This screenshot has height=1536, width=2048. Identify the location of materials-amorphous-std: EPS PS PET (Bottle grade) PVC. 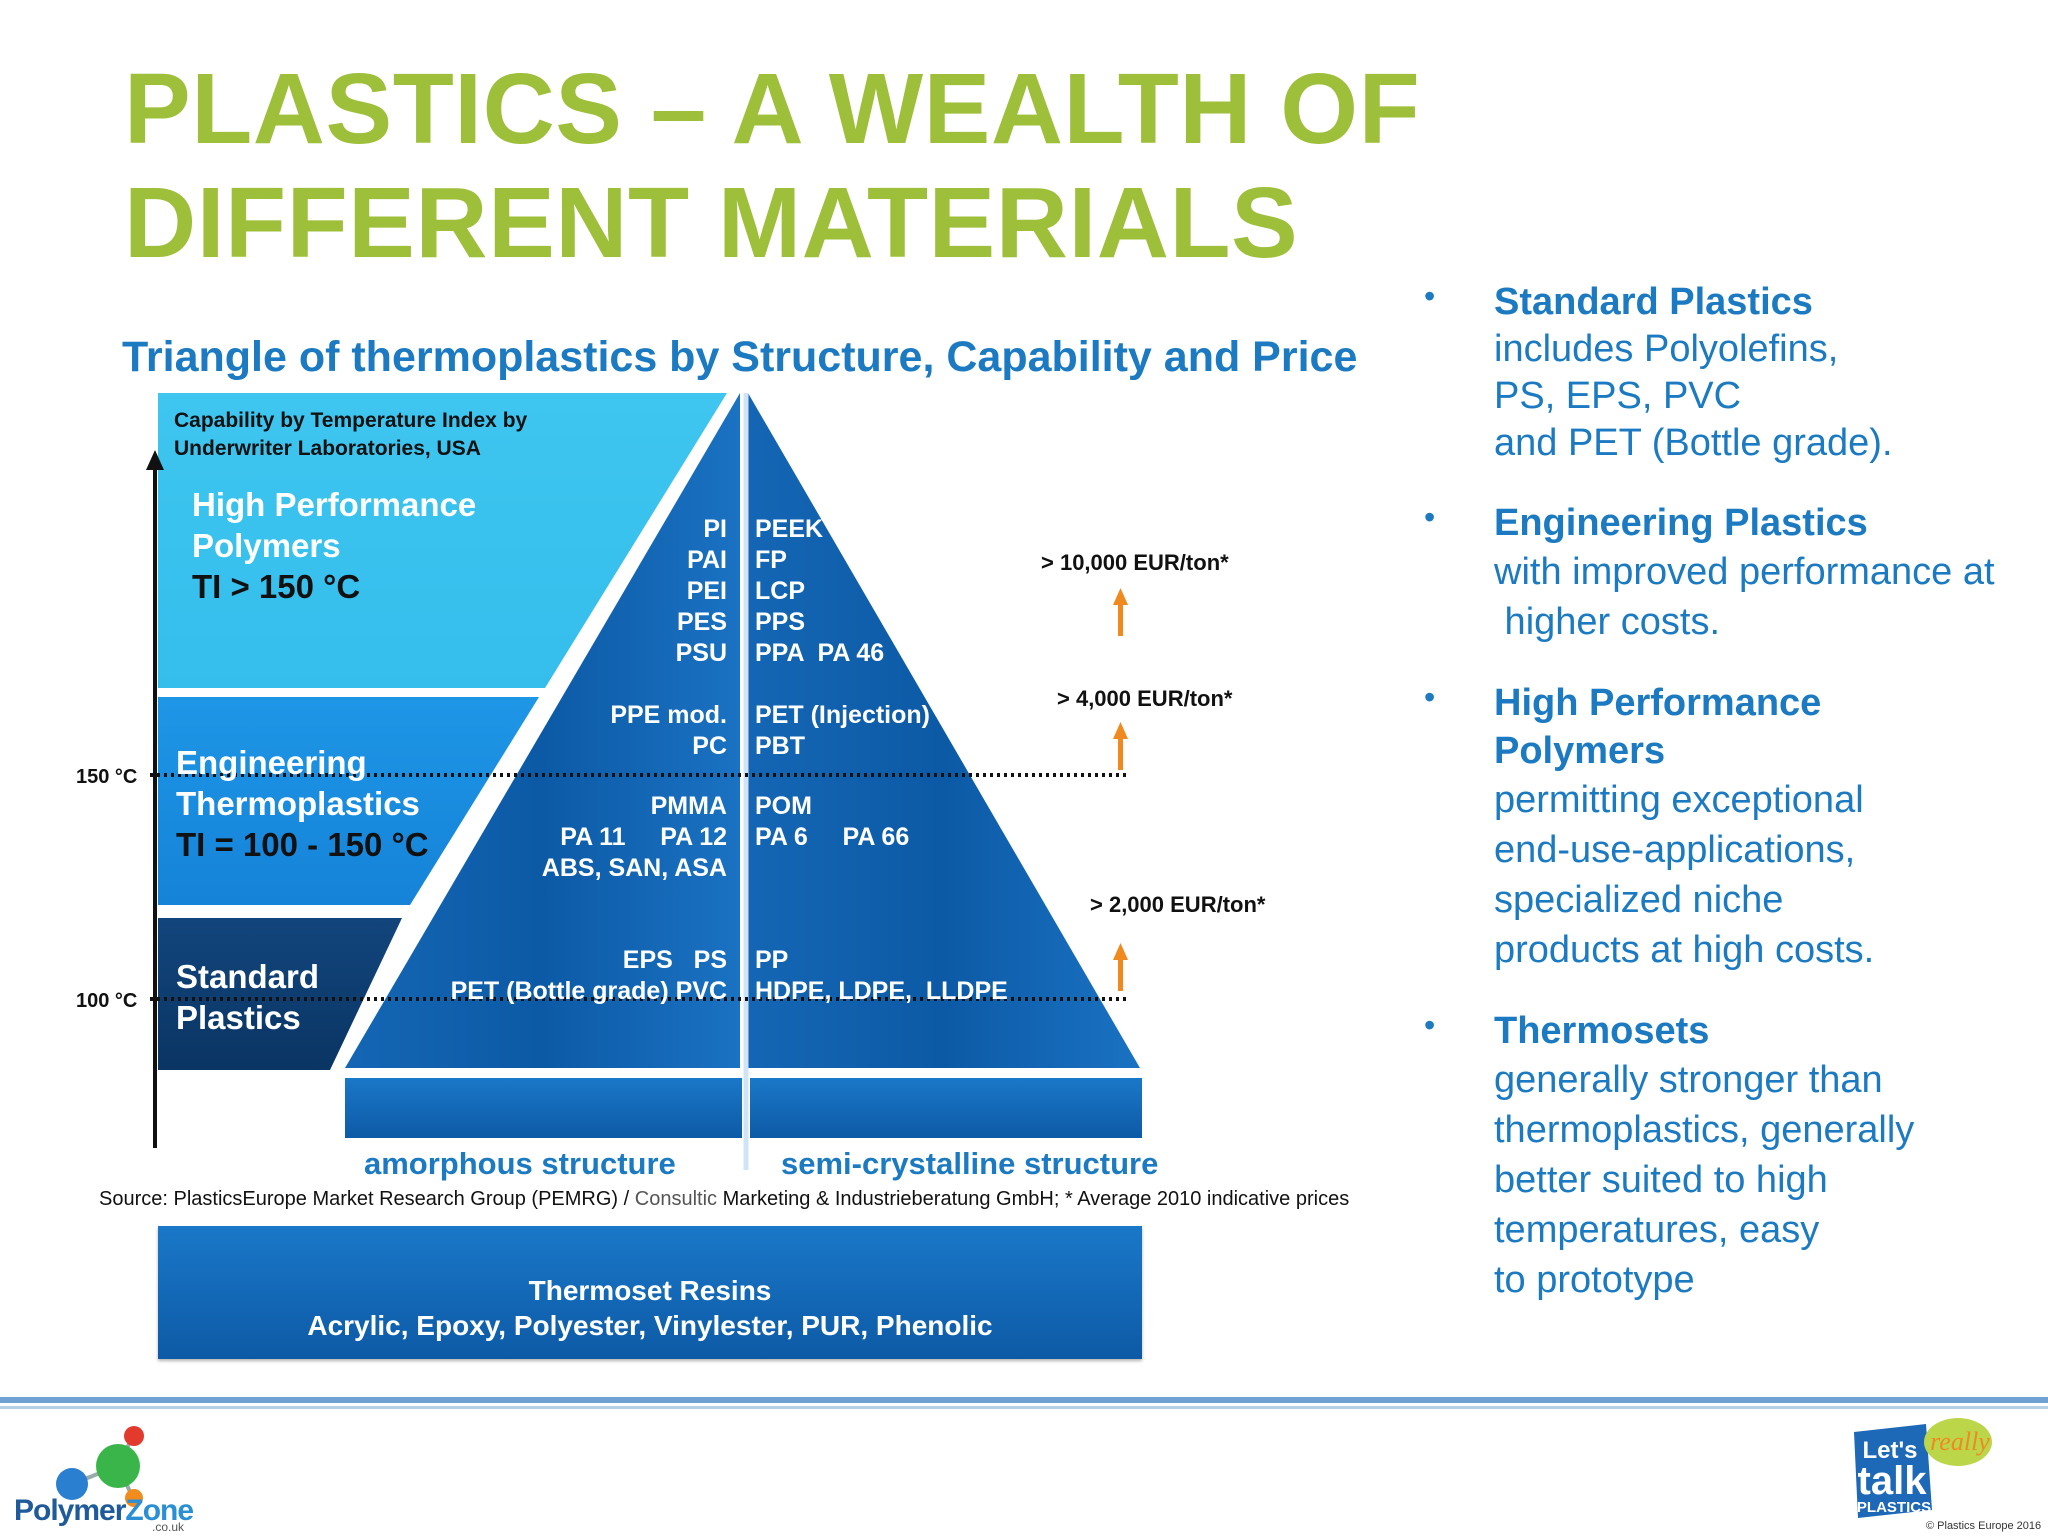
(588, 975).